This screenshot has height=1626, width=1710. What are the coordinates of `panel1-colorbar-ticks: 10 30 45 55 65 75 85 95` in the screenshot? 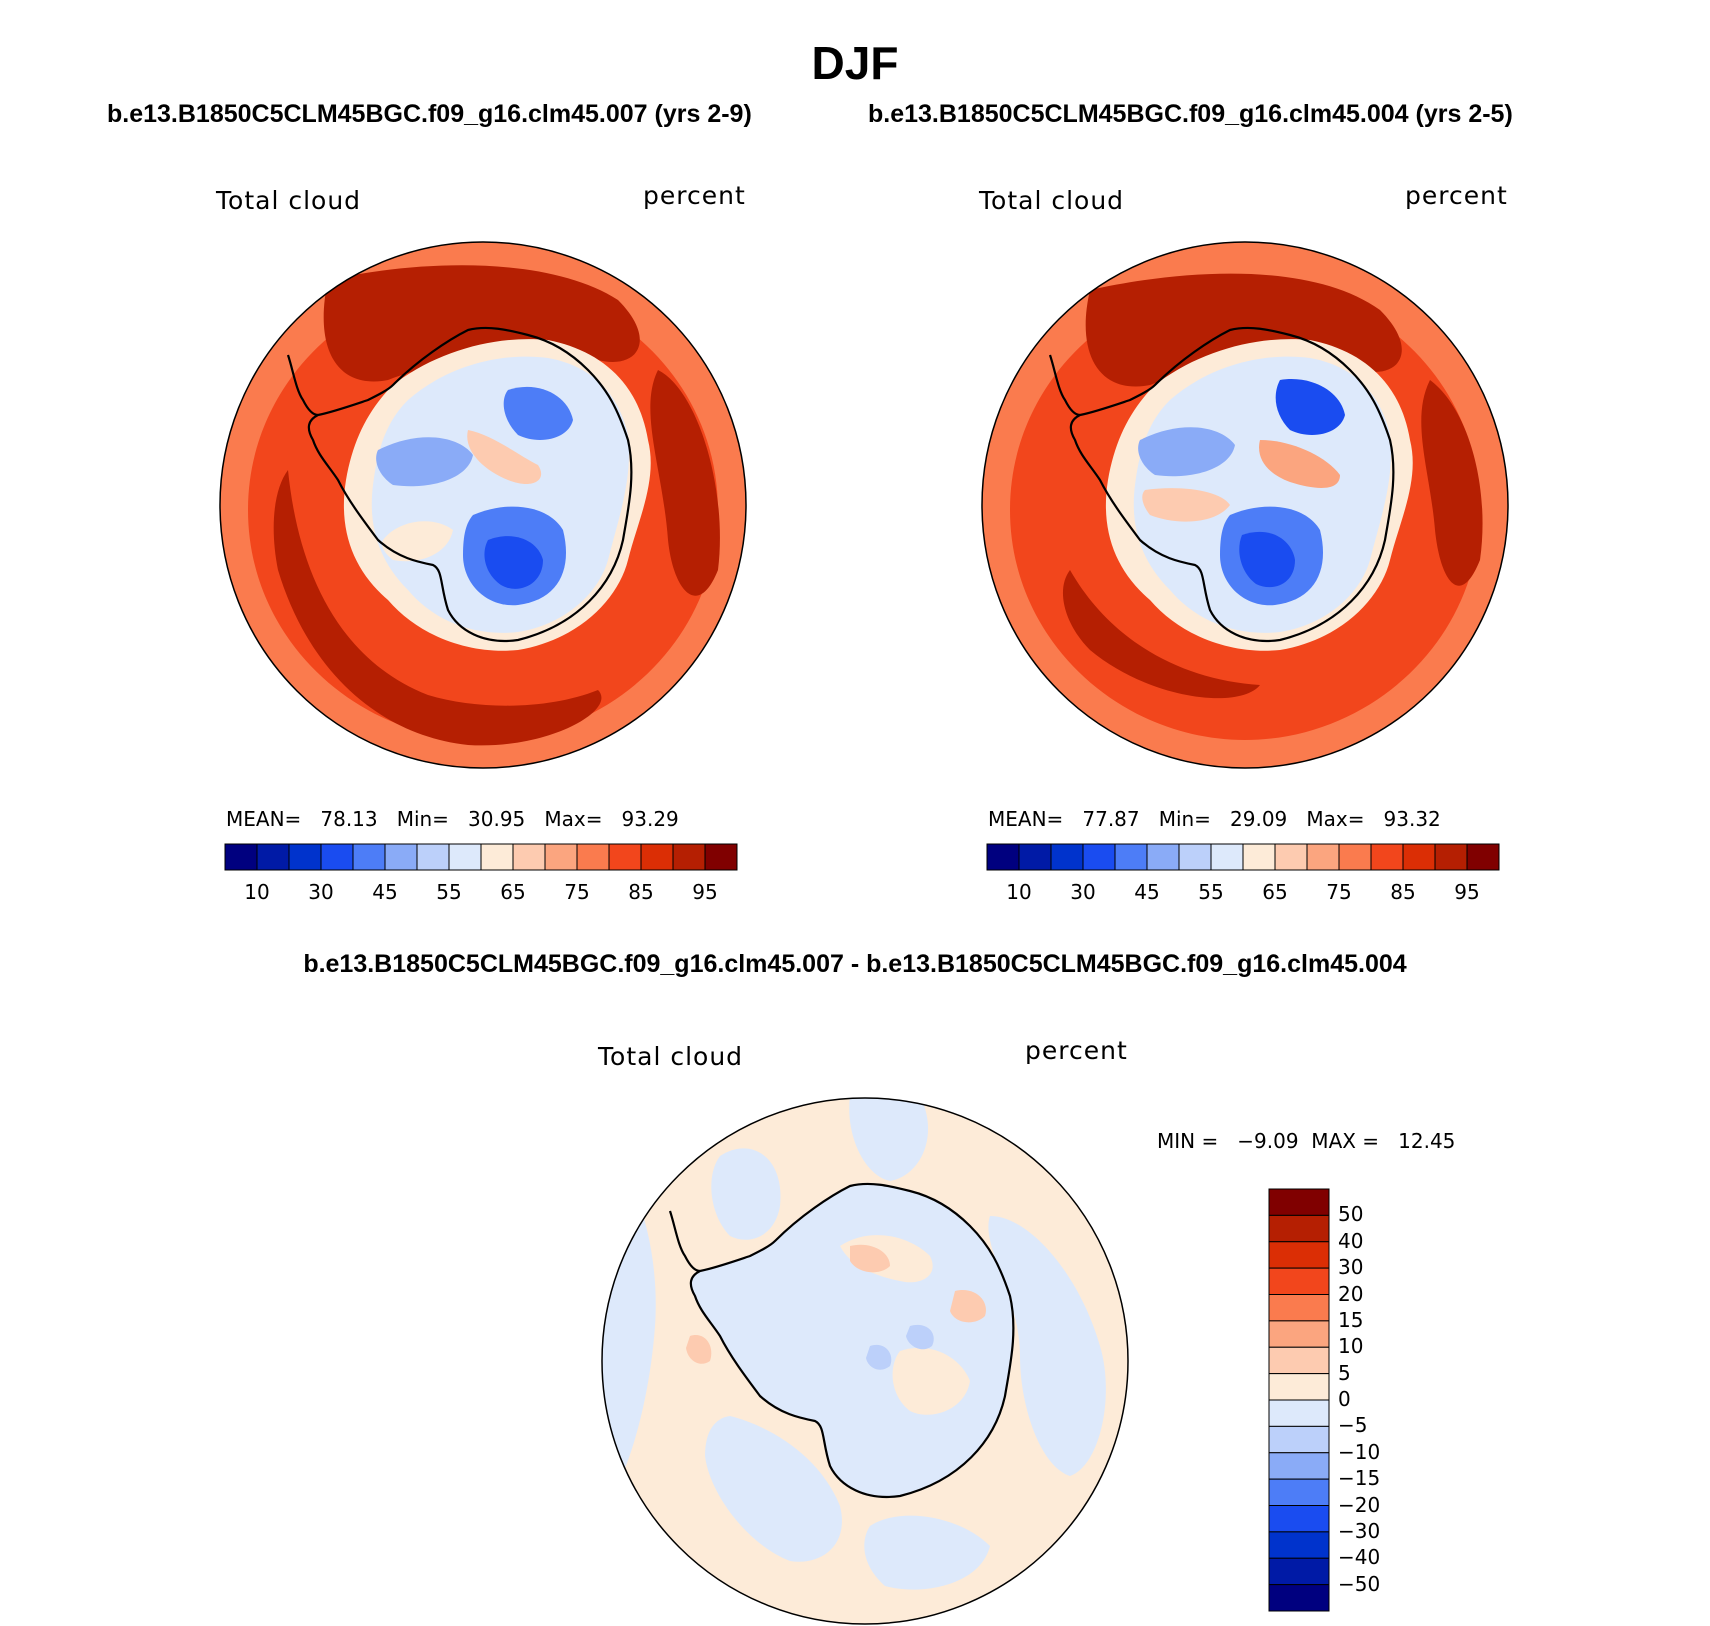 It's located at (481, 893).